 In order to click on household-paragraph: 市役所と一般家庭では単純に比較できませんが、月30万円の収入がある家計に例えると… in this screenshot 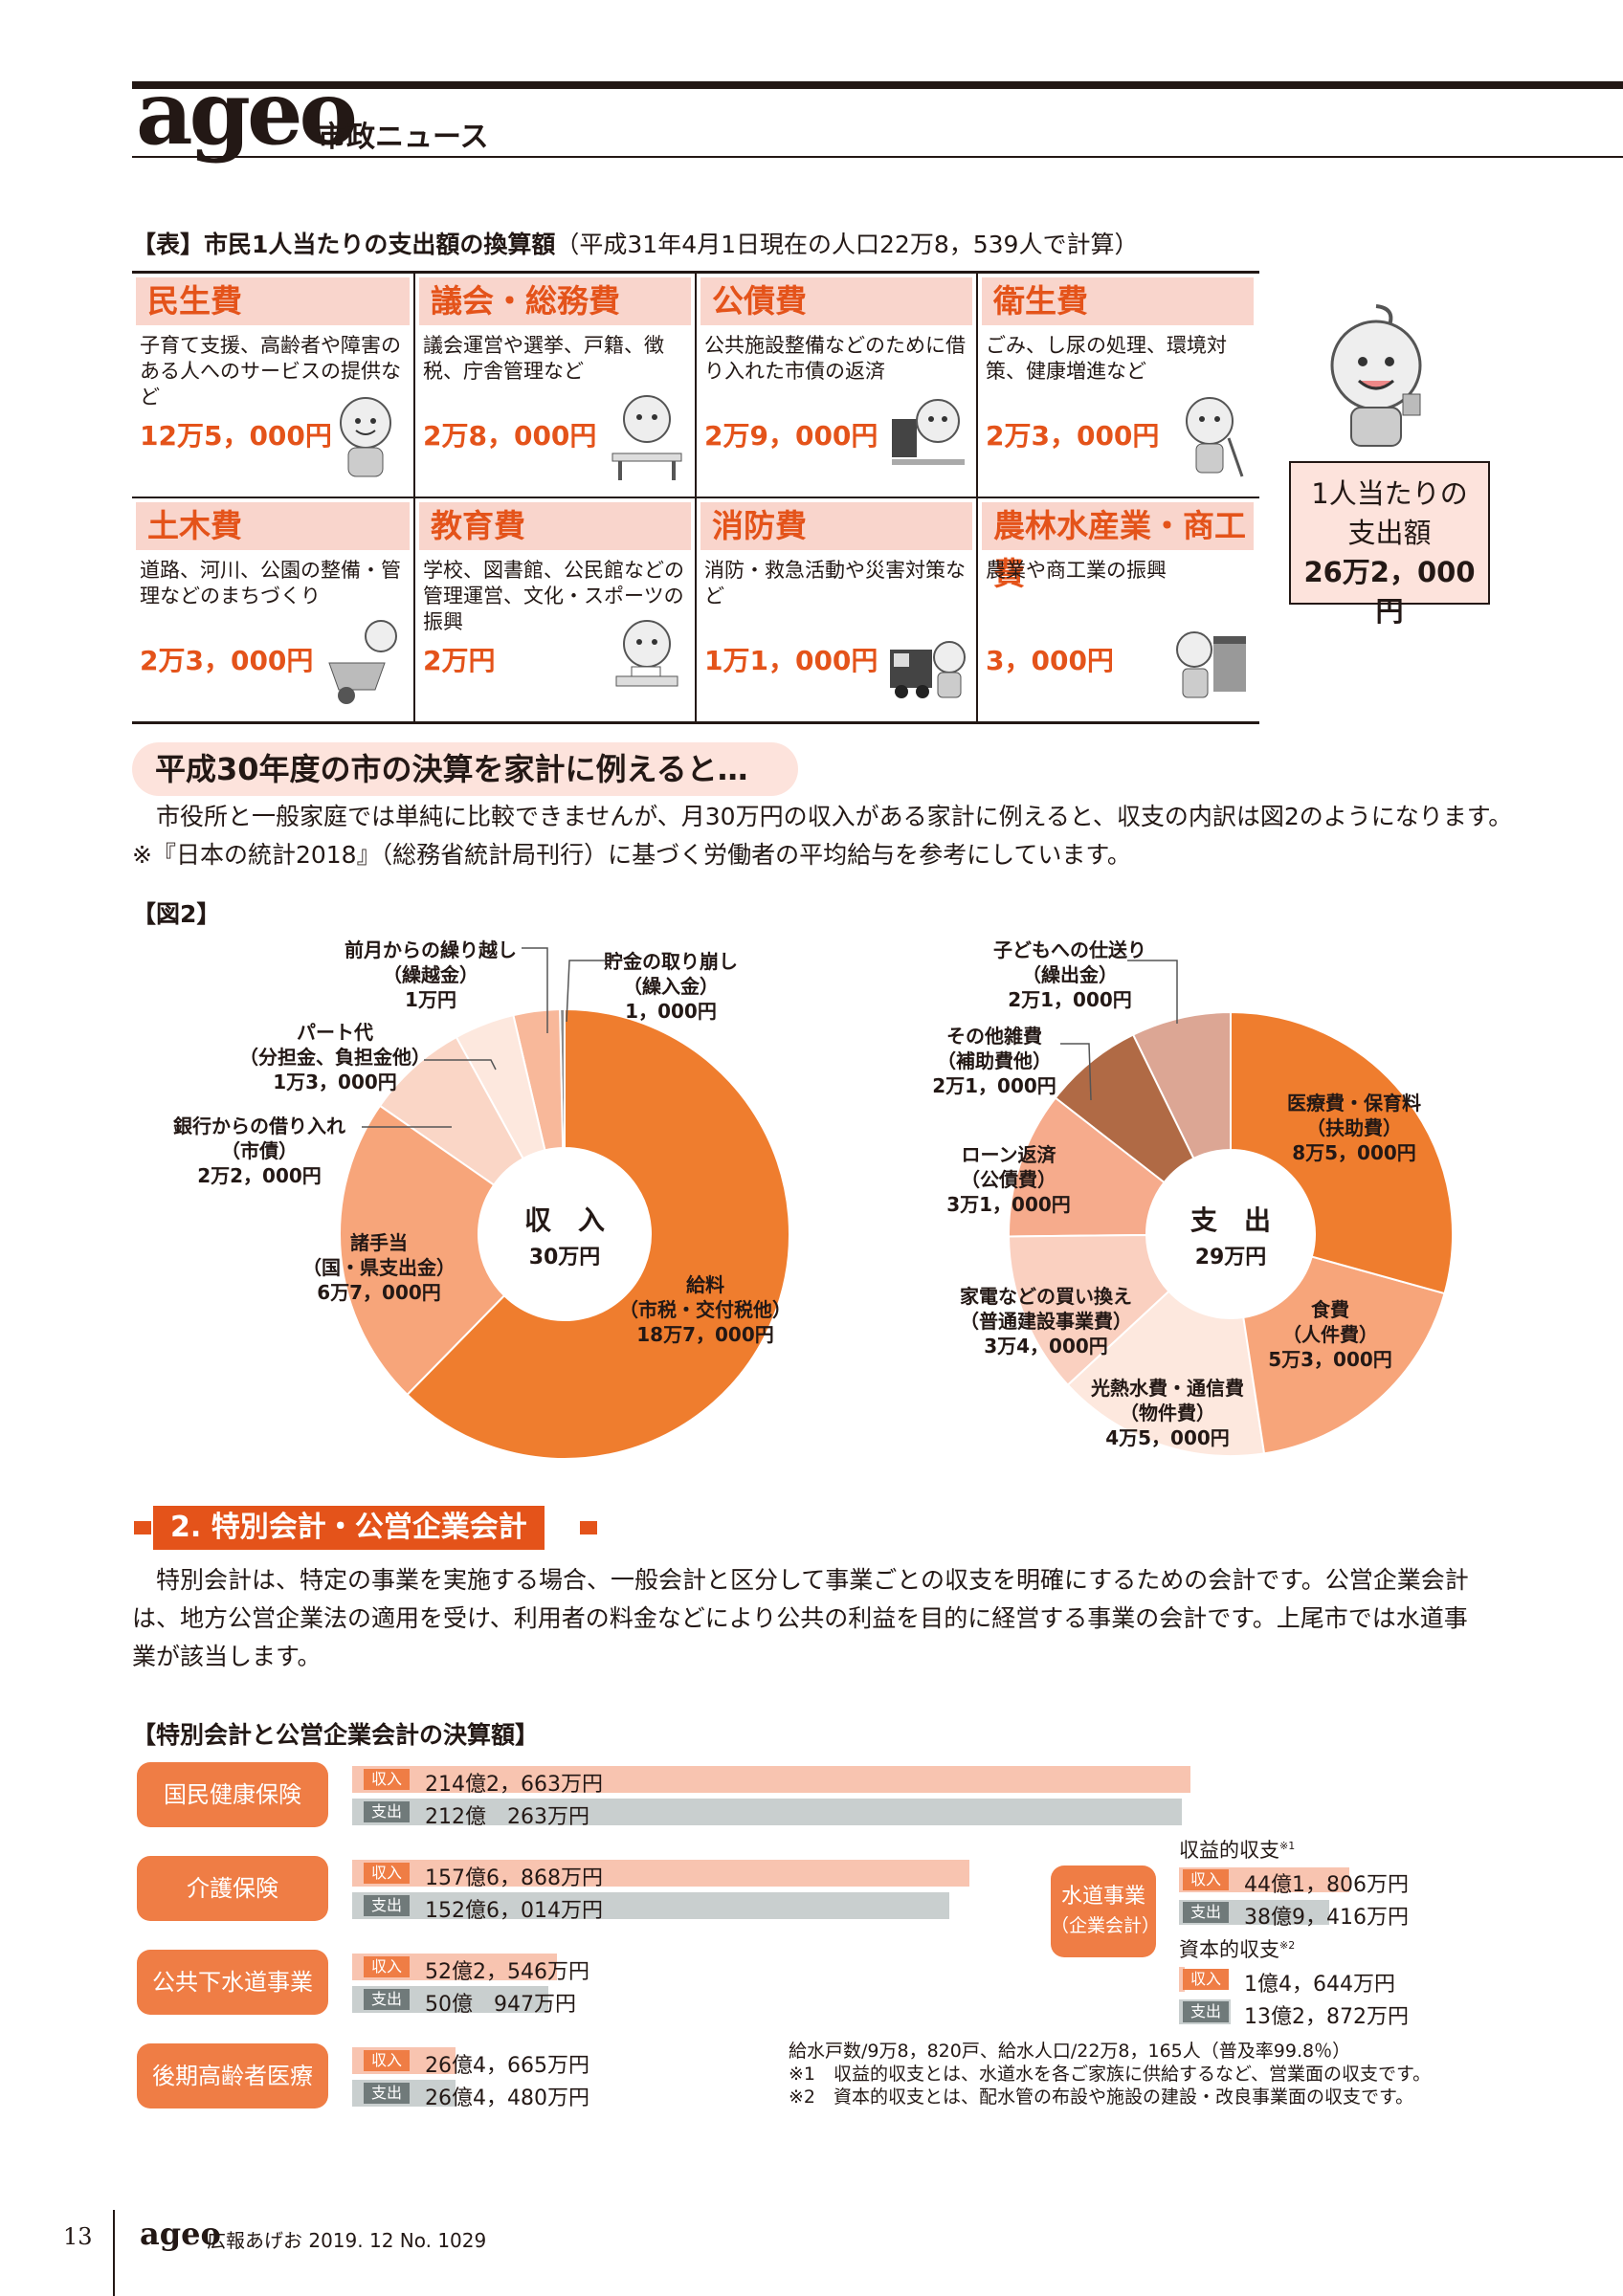, I will do `click(828, 836)`.